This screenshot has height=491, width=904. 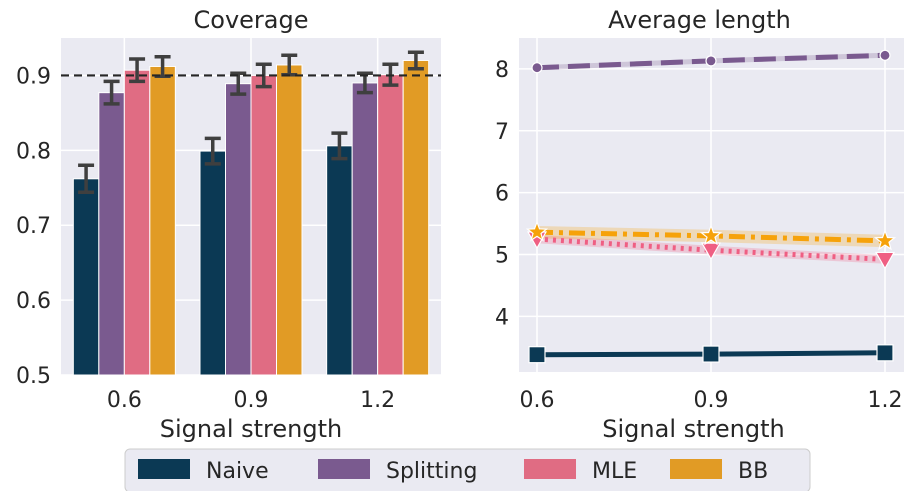 What do you see at coordinates (580, 471) in the screenshot?
I see `legend-item-mle: MLE` at bounding box center [580, 471].